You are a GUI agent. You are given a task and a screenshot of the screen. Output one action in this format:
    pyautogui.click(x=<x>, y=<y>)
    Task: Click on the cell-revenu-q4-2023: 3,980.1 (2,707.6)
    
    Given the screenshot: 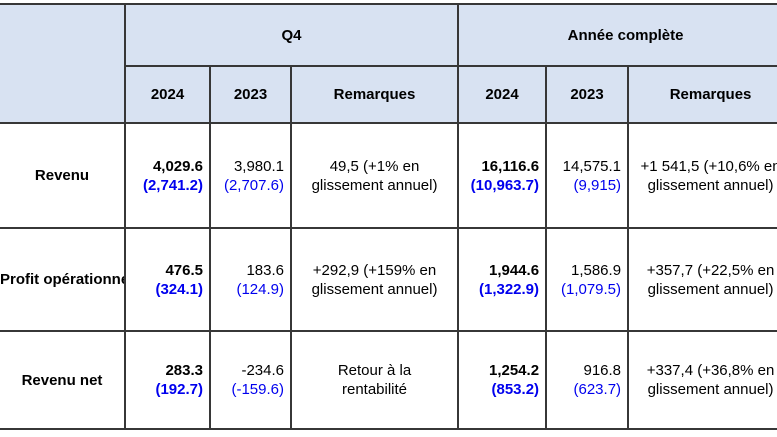 What is the action you would take?
    pyautogui.click(x=250, y=175)
    